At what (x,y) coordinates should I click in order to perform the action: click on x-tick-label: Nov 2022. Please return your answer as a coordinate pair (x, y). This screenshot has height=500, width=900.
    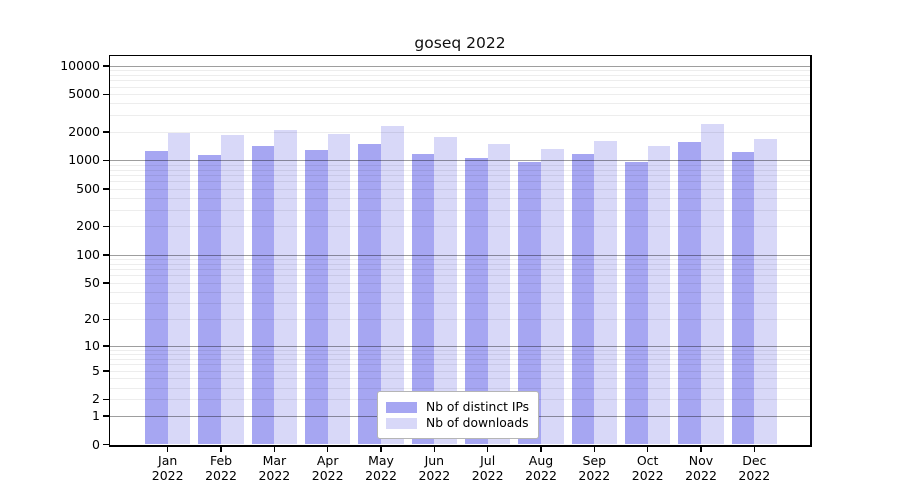
    Looking at the image, I should click on (701, 468).